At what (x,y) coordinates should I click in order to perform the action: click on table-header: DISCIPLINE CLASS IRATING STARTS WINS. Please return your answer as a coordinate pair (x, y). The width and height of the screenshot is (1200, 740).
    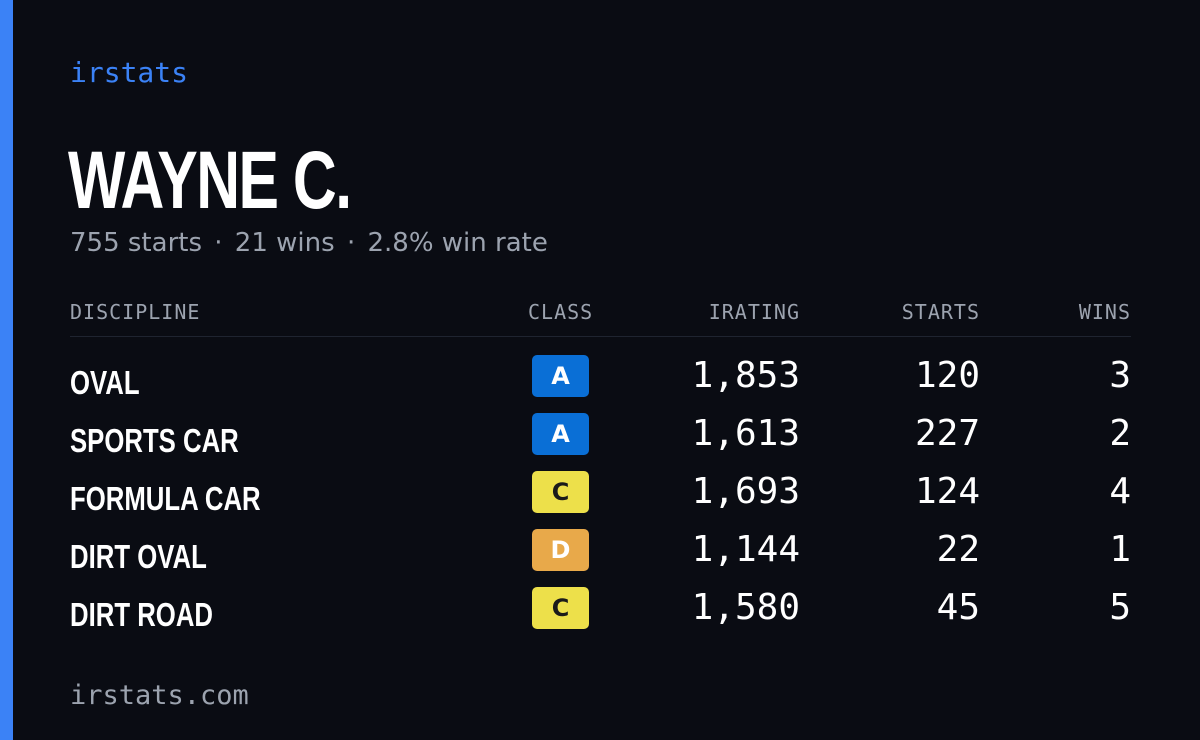
    Looking at the image, I should click on (600, 318).